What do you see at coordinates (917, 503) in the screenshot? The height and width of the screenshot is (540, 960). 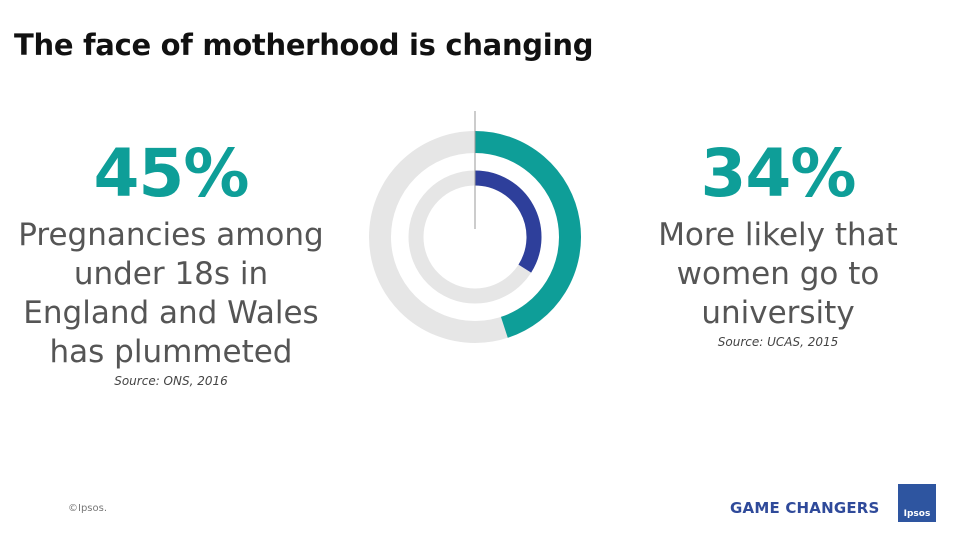 I see `ipsos-logo: Ipsos` at bounding box center [917, 503].